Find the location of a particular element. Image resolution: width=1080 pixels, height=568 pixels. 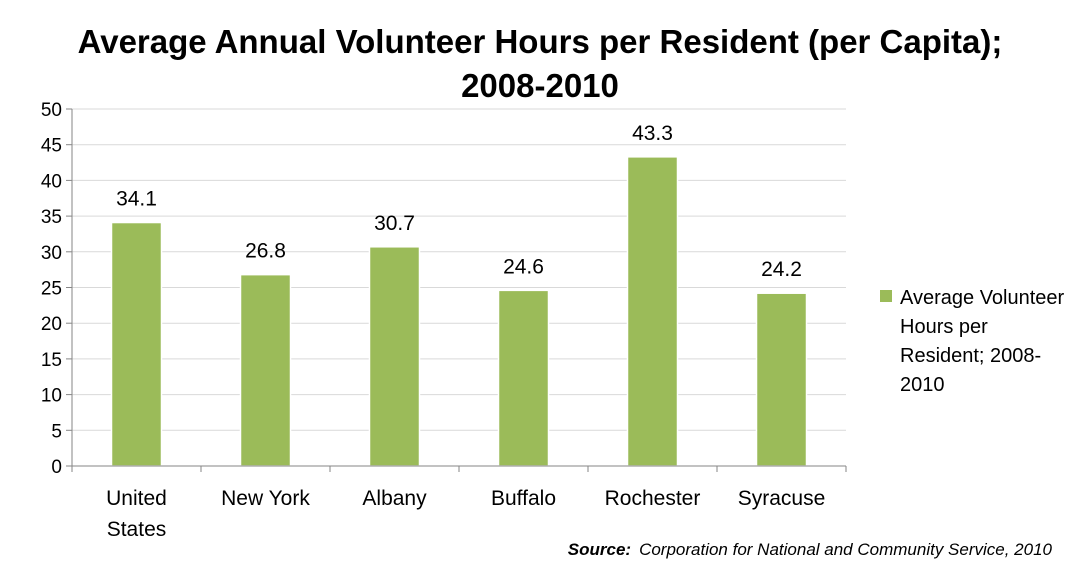

y-tick-label: 30 is located at coordinates (51, 253).